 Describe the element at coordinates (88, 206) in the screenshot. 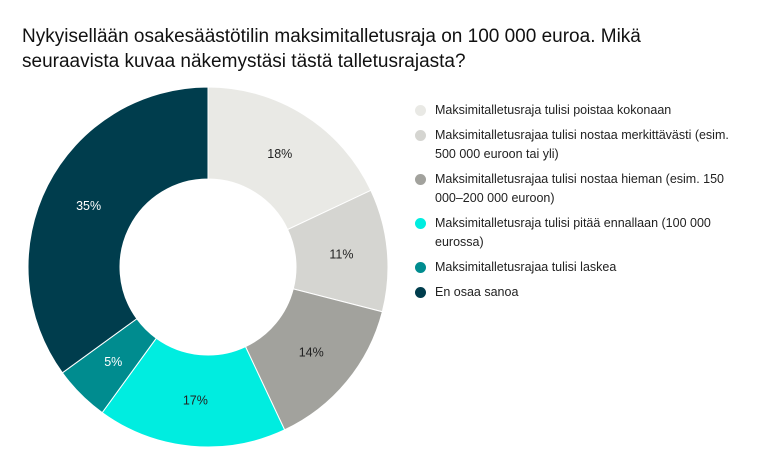

I see `slice-value-label-6: 35%` at that location.